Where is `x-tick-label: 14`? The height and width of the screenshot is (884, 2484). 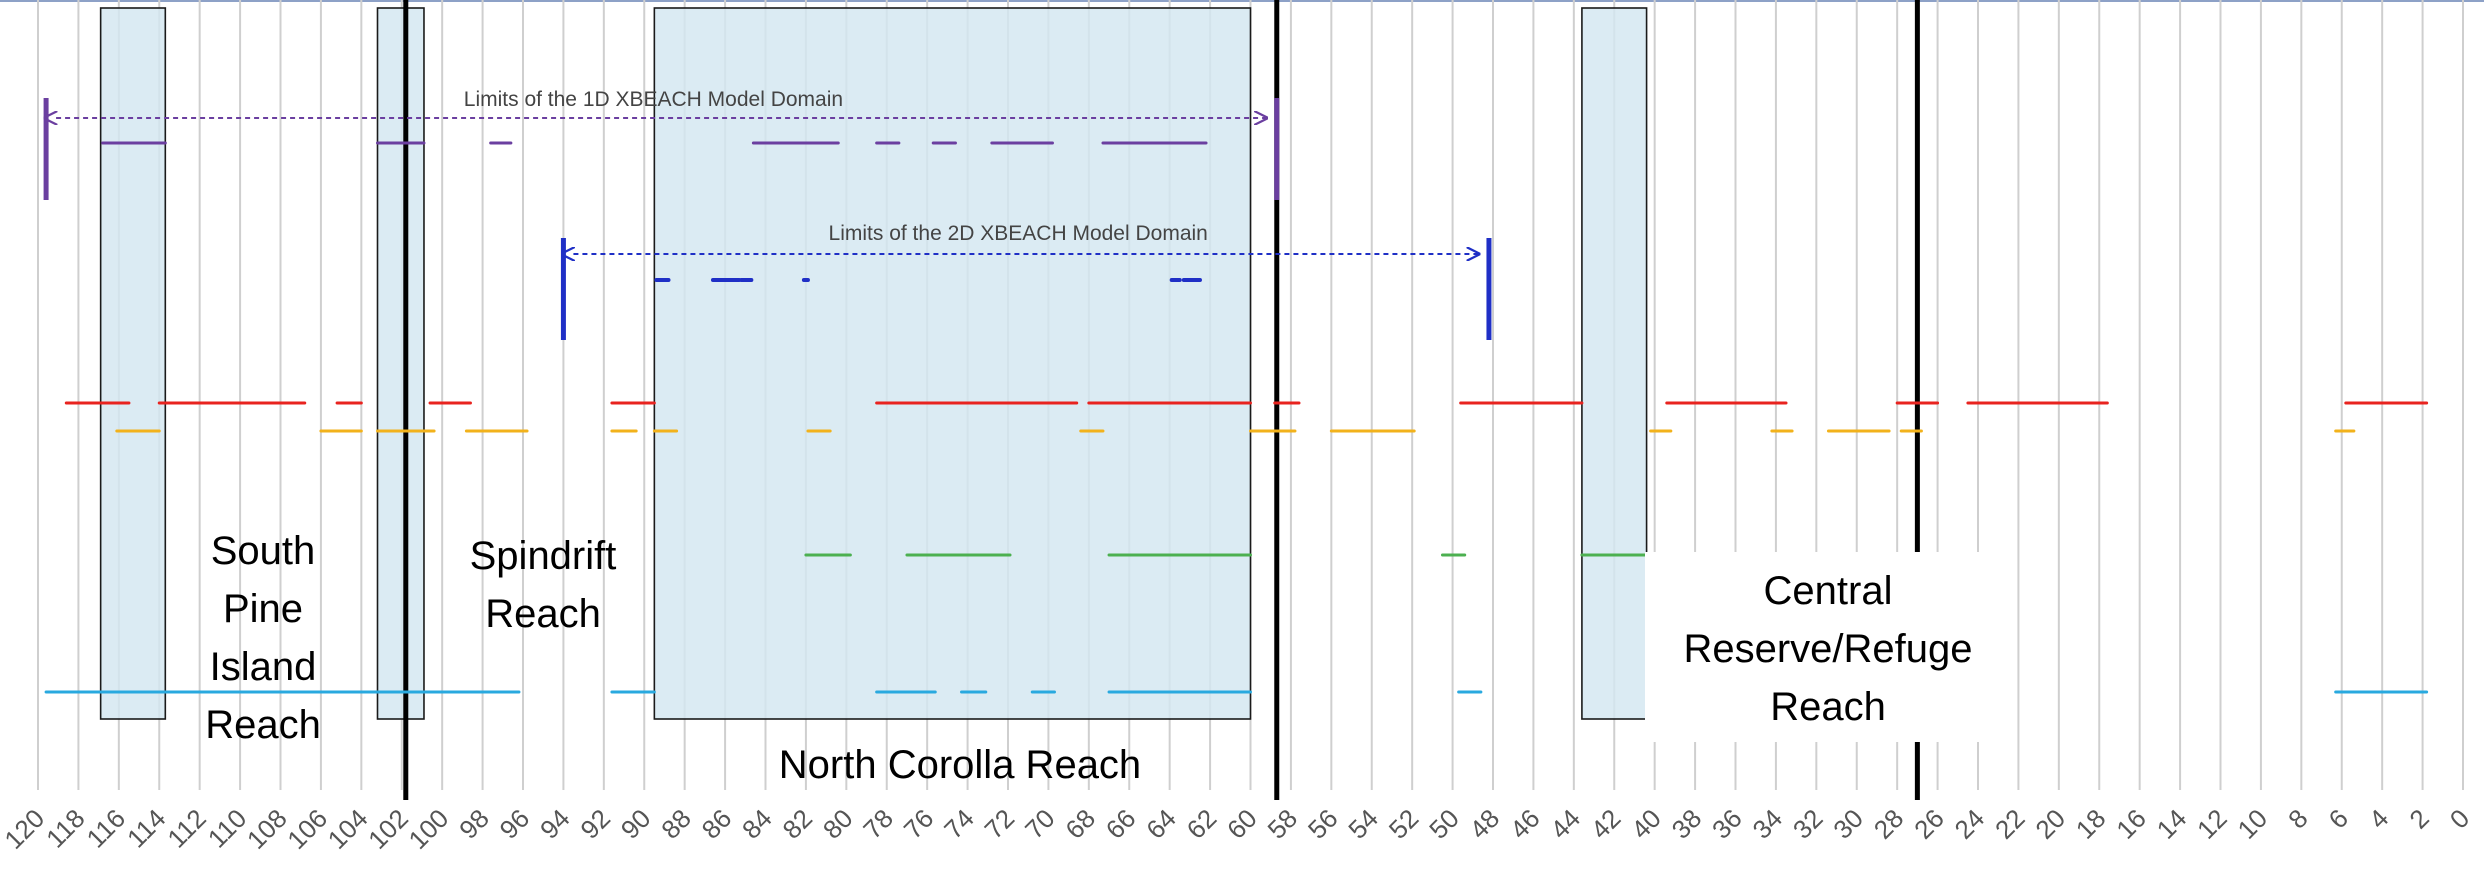 x-tick-label: 14 is located at coordinates (2172, 824).